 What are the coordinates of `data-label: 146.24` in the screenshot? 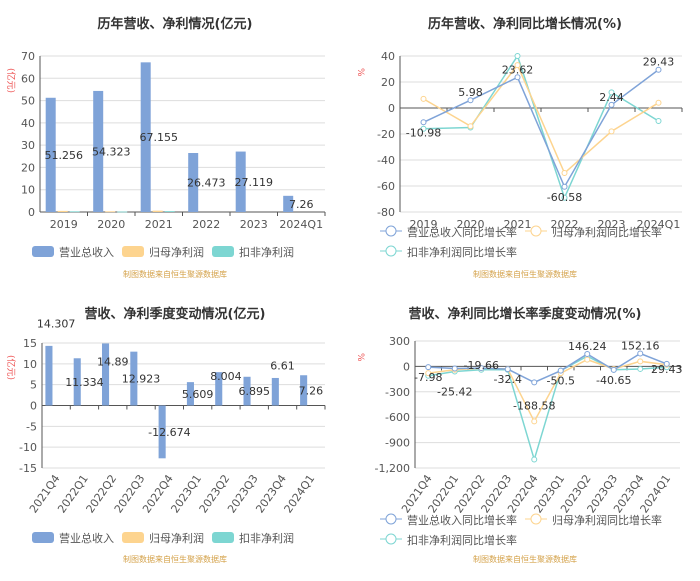 It's located at (587, 346).